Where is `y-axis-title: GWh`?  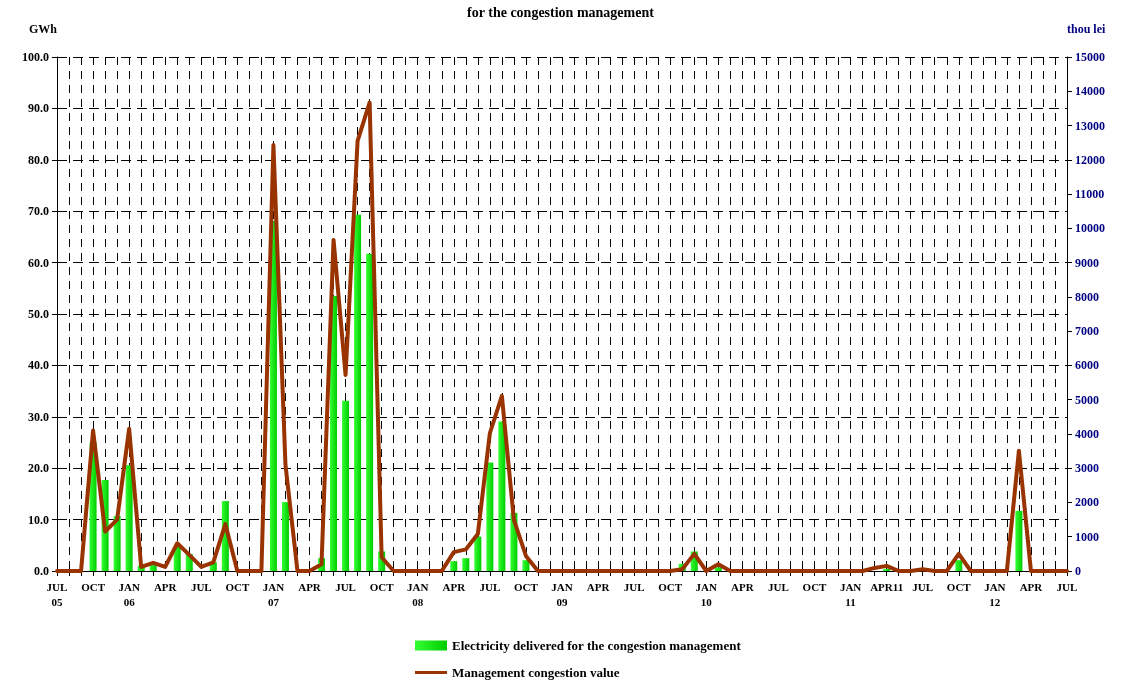 y-axis-title: GWh is located at coordinates (43, 29).